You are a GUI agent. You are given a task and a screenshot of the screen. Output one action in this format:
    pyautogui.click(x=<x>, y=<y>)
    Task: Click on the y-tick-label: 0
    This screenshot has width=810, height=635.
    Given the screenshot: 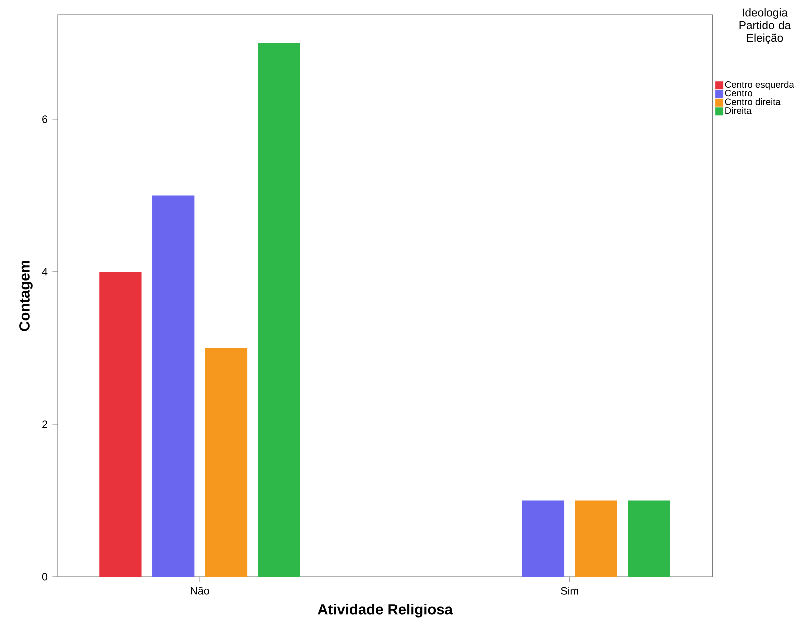 What is the action you would take?
    pyautogui.click(x=45, y=577)
    